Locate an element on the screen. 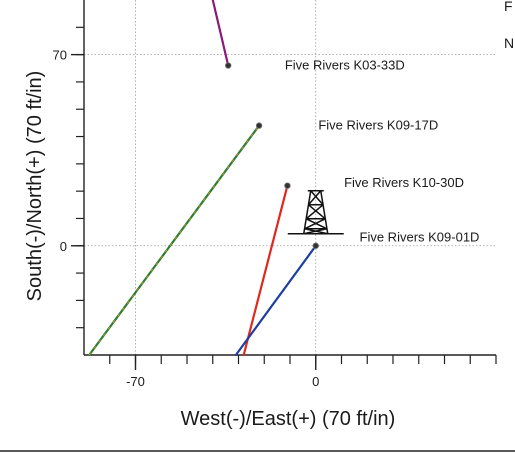  y-tick-label: 0 is located at coordinates (63, 246).